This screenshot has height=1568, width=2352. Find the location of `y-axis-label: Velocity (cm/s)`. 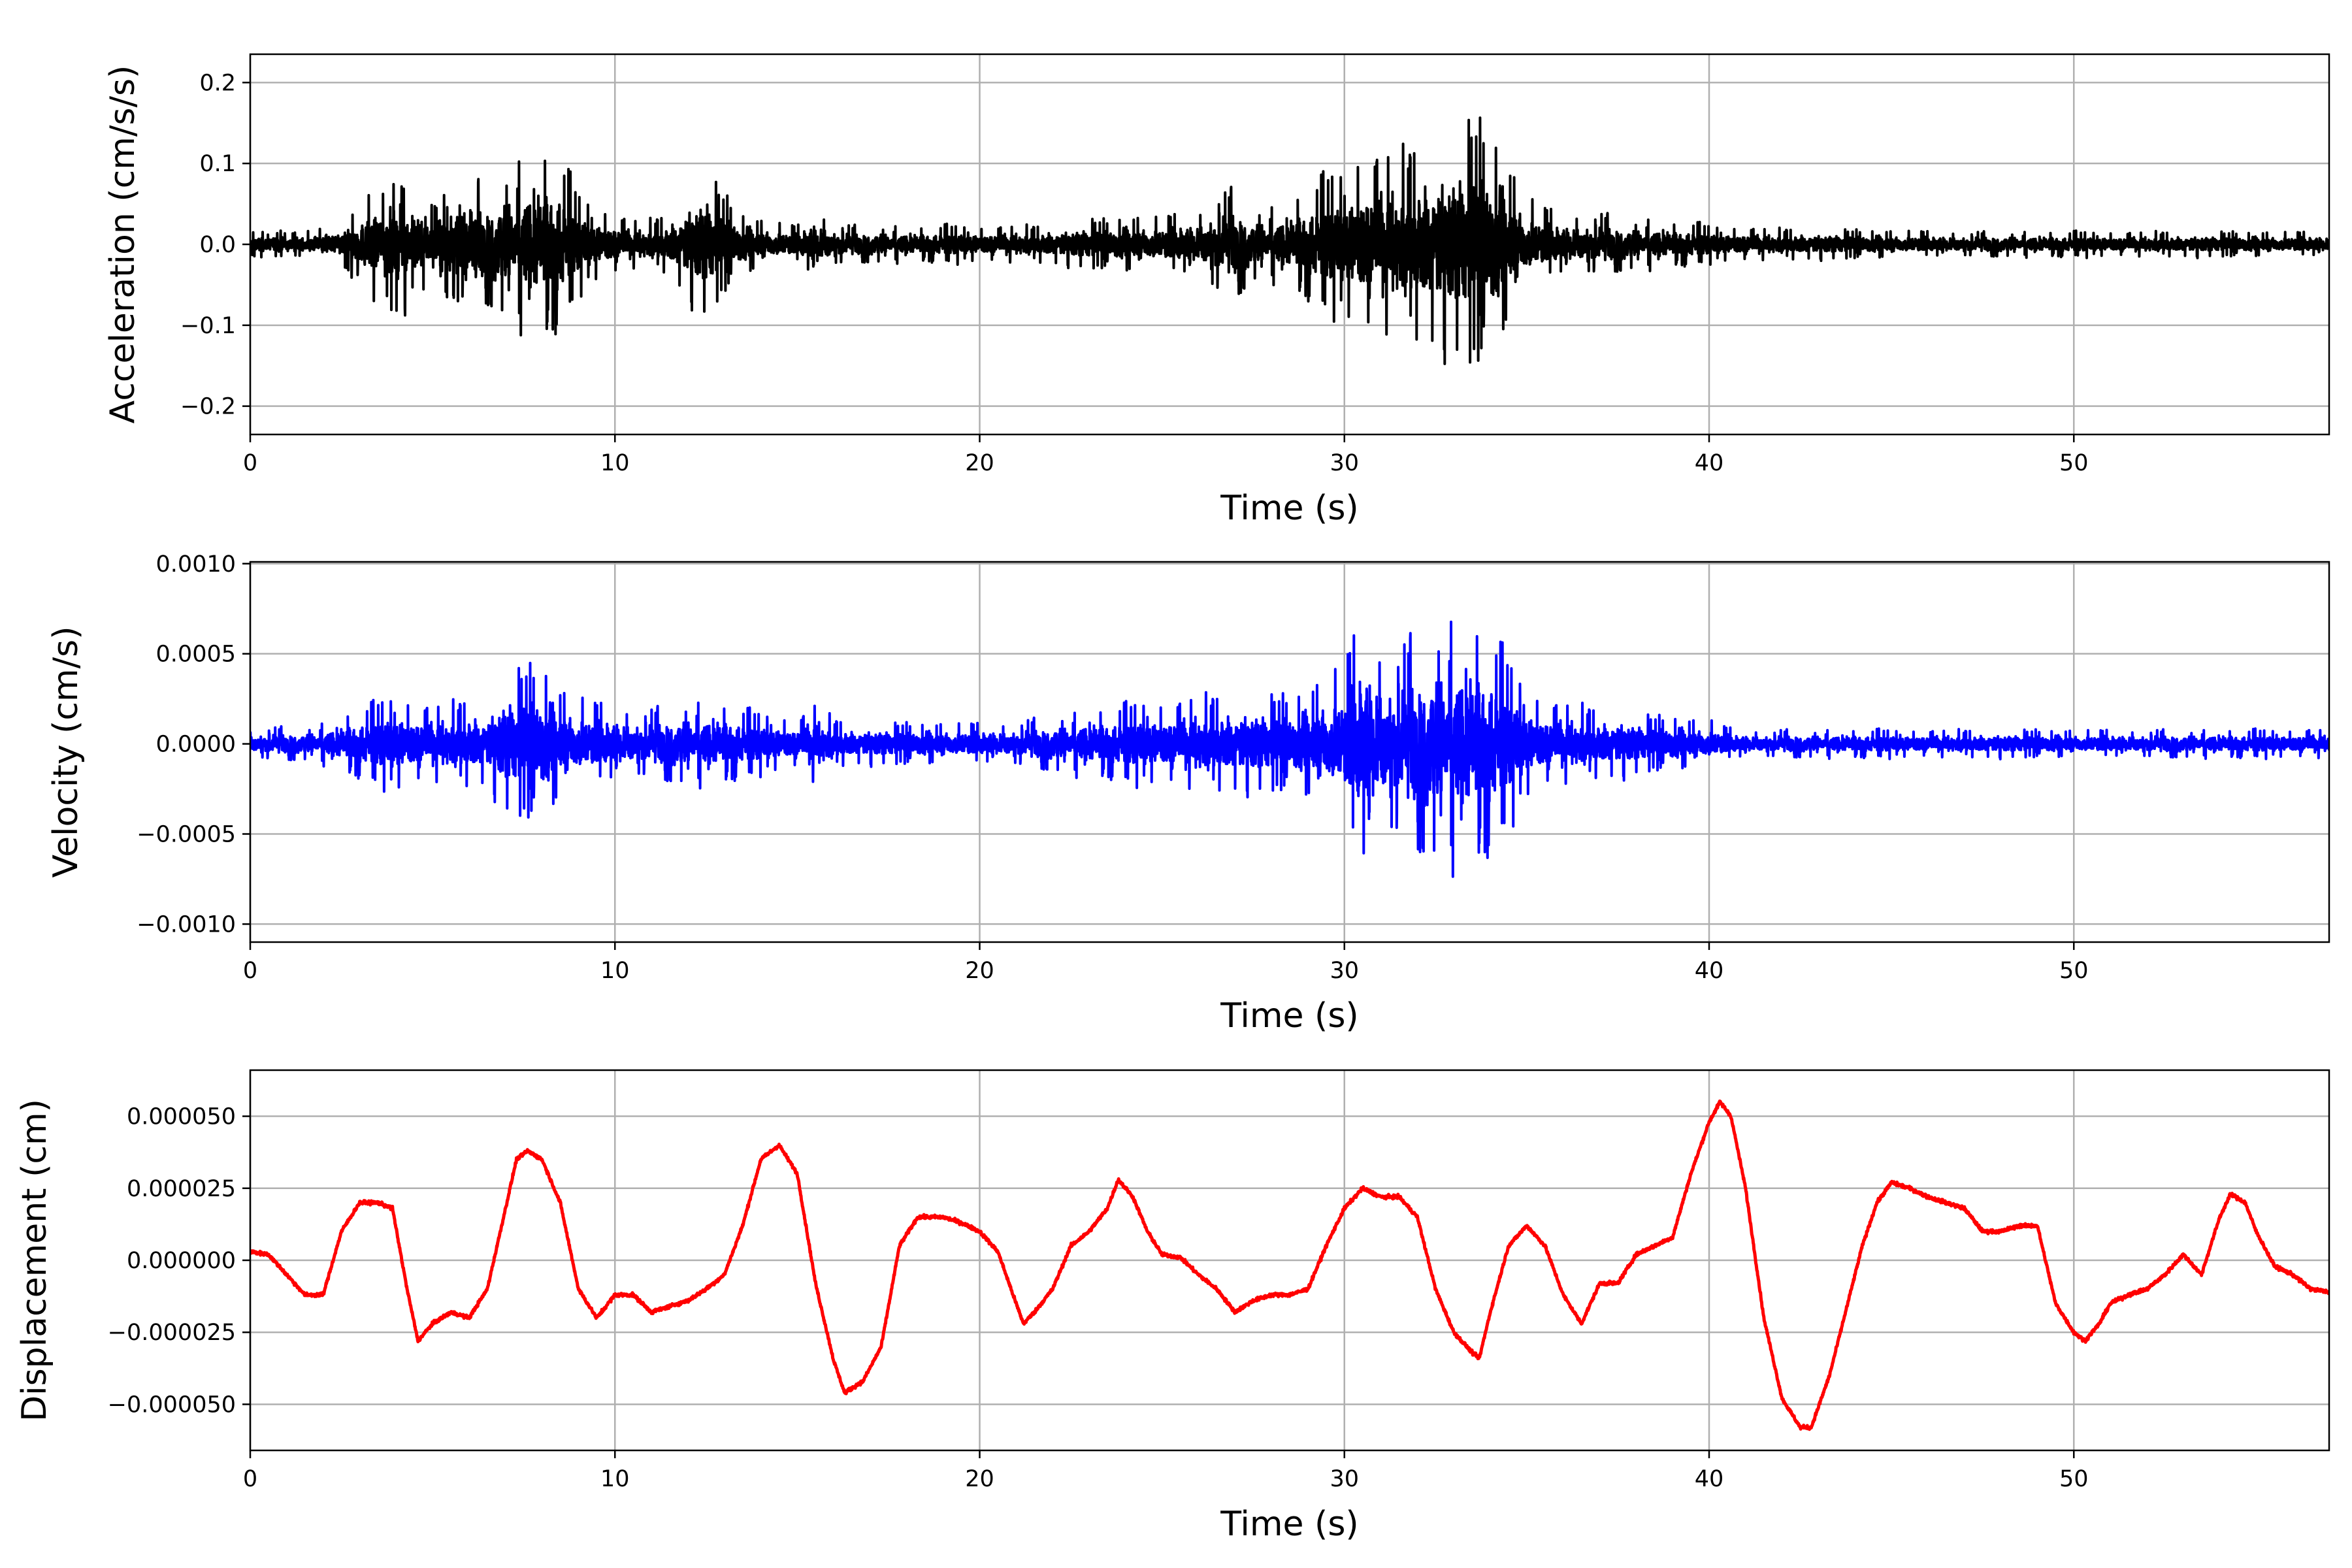

y-axis-label: Velocity (cm/s) is located at coordinates (66, 752).